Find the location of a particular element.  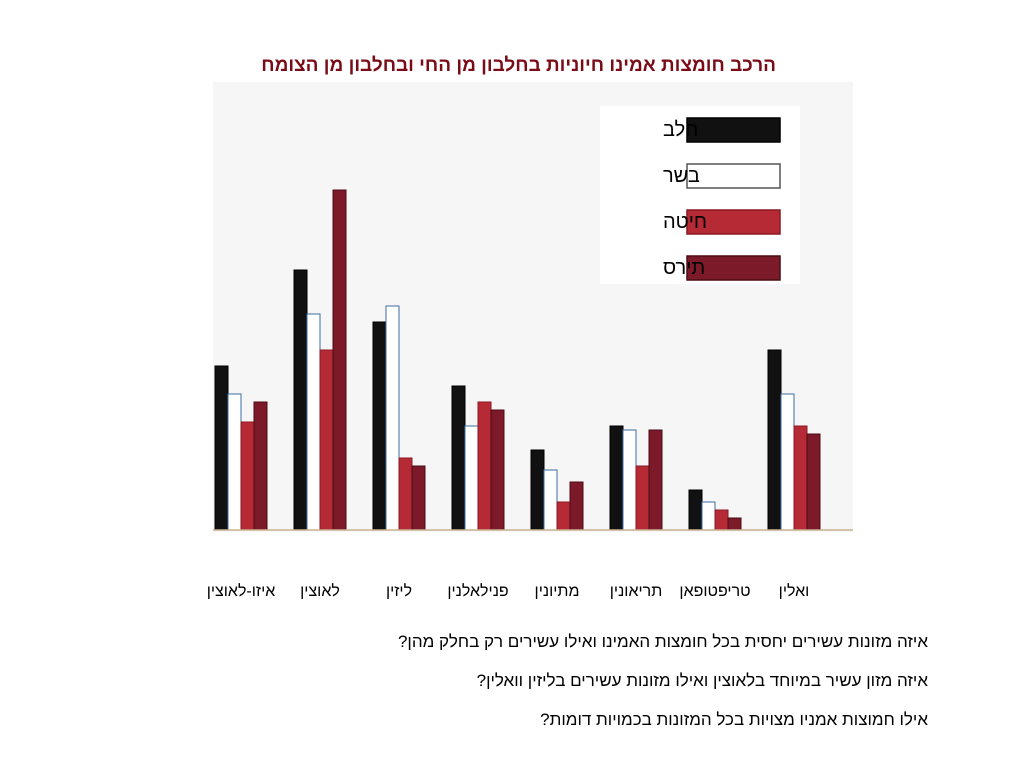

bar-s0-c7 is located at coordinates (774, 440).